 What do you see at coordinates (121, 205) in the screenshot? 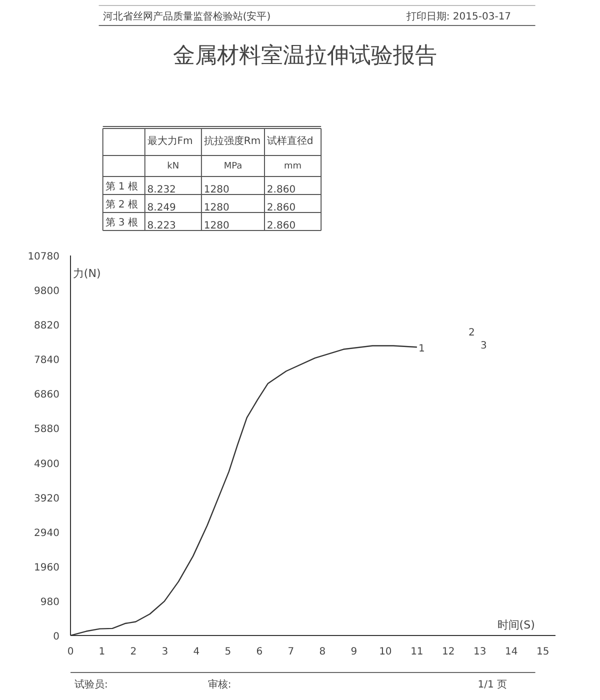
I see `category-label: 第 2 根` at bounding box center [121, 205].